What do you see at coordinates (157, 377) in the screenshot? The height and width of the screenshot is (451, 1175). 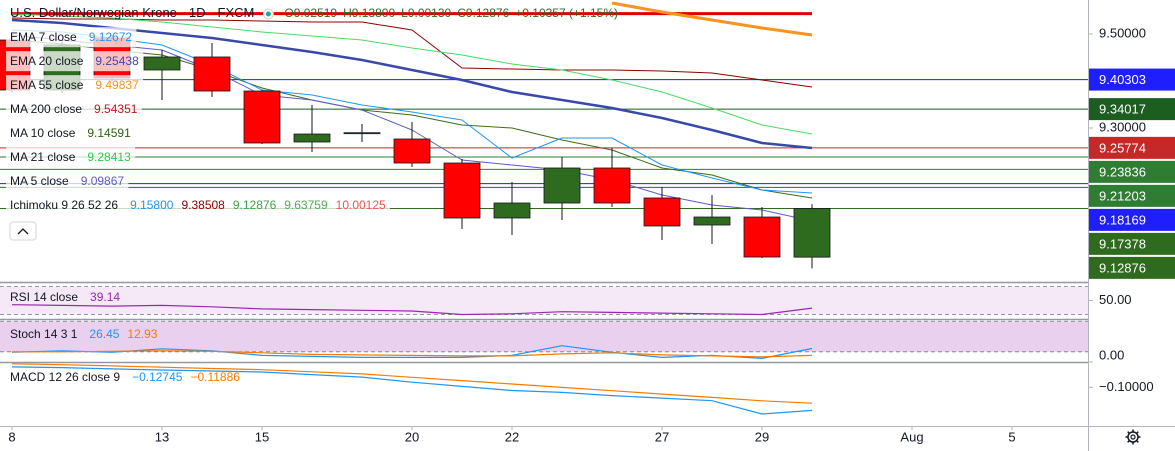 I see `pane-value: −0.12745` at bounding box center [157, 377].